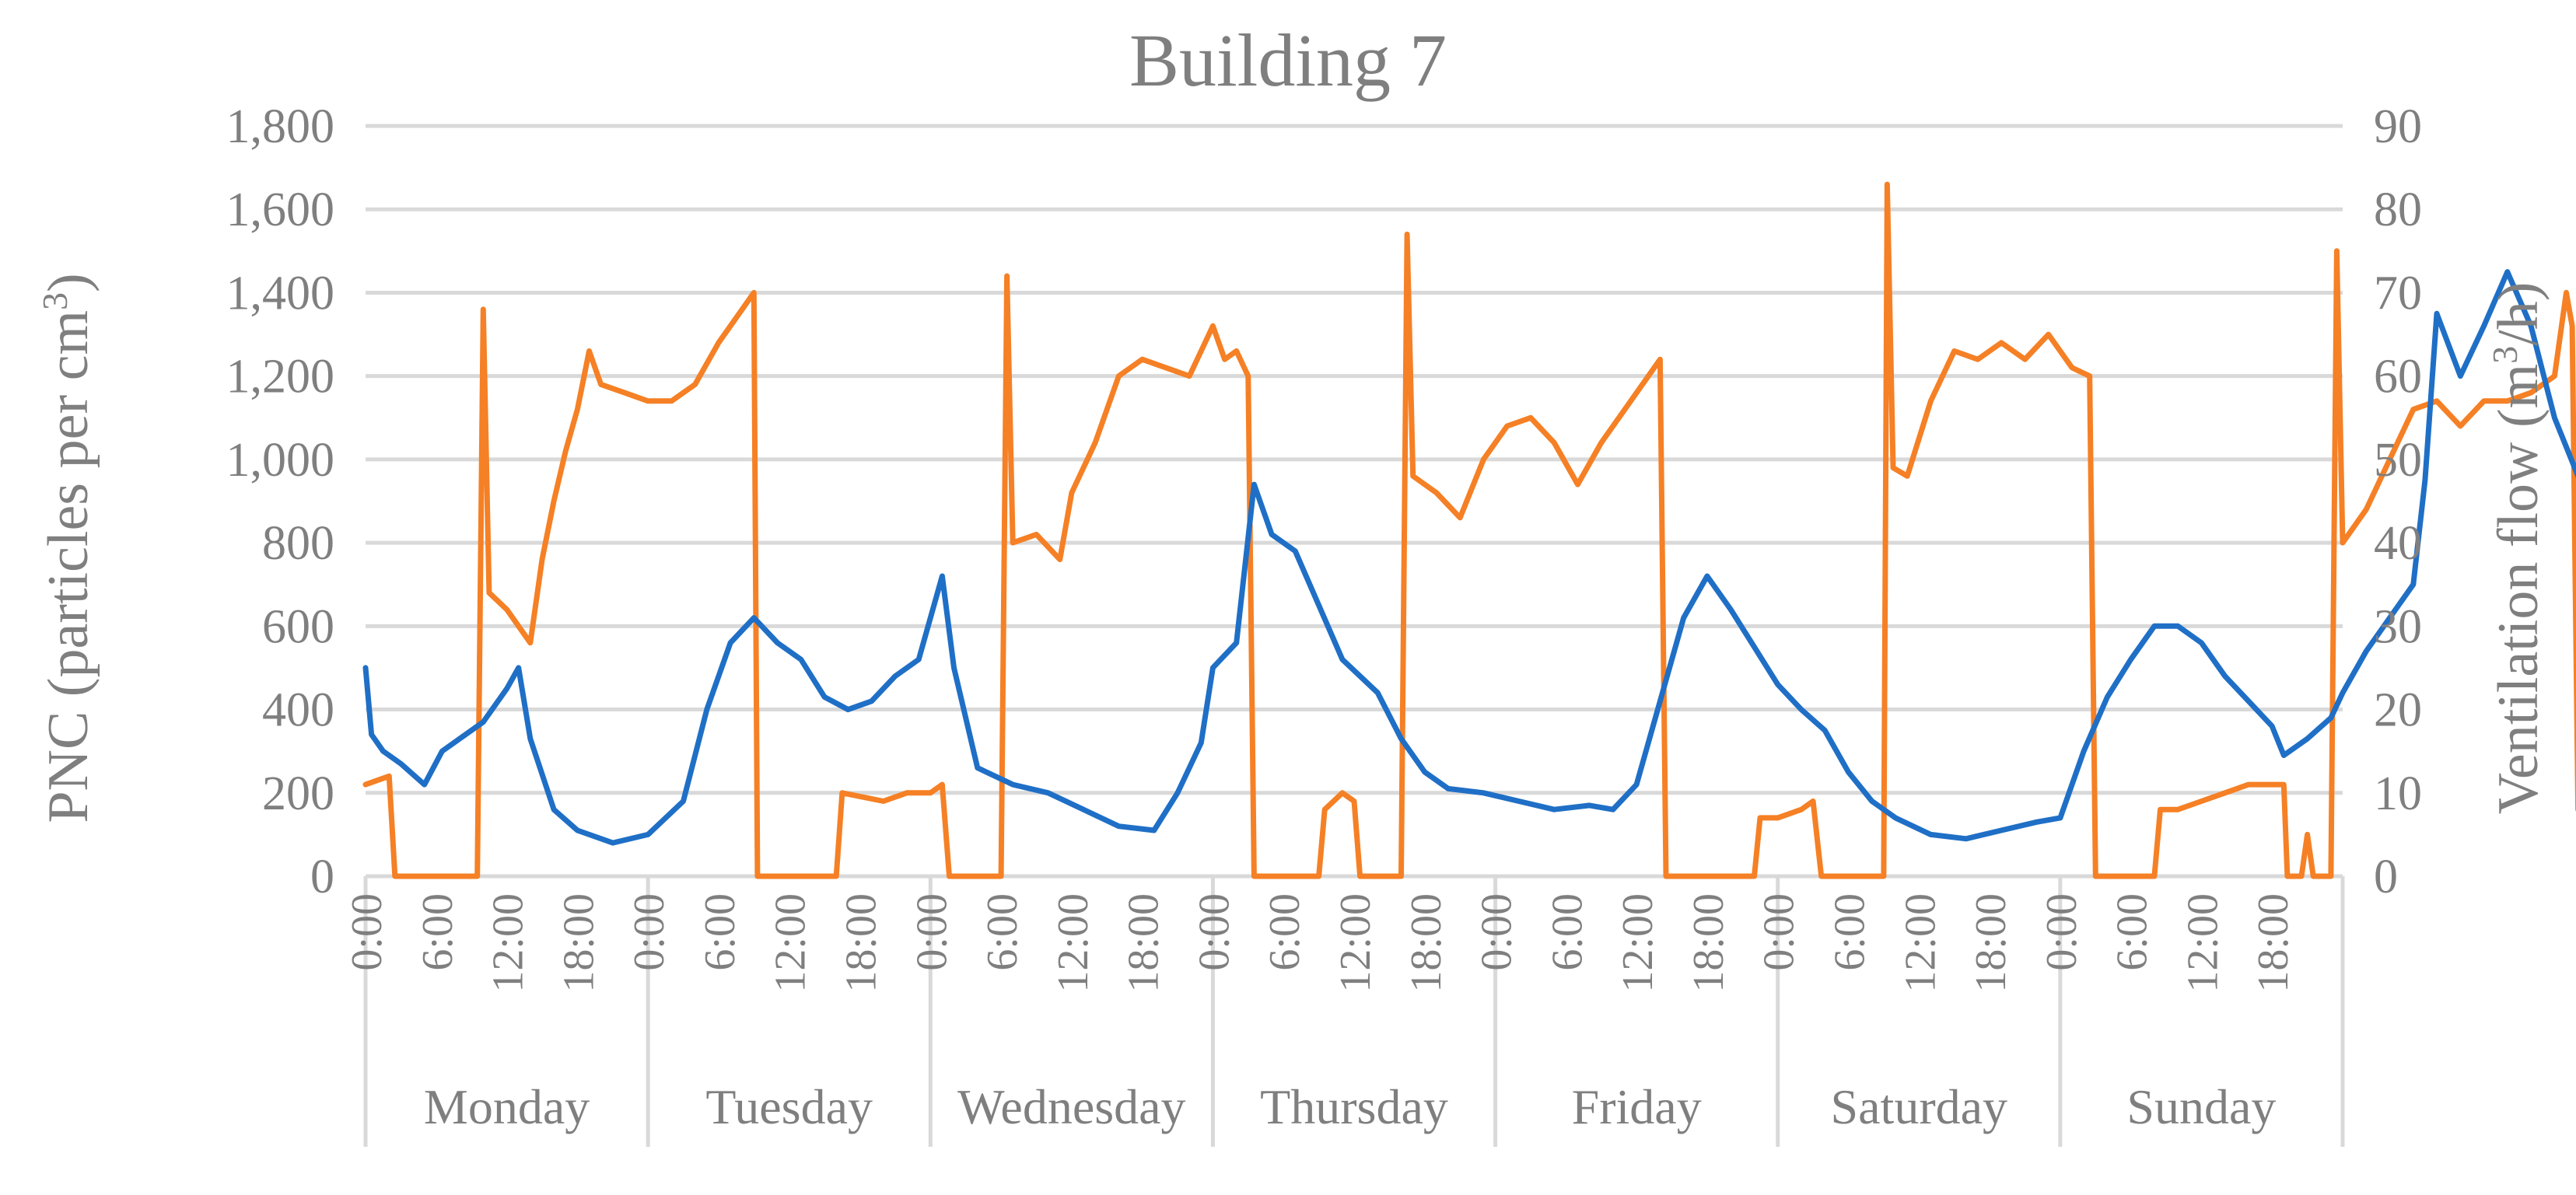  What do you see at coordinates (280, 210) in the screenshot?
I see `y-tick-label: 1,600` at bounding box center [280, 210].